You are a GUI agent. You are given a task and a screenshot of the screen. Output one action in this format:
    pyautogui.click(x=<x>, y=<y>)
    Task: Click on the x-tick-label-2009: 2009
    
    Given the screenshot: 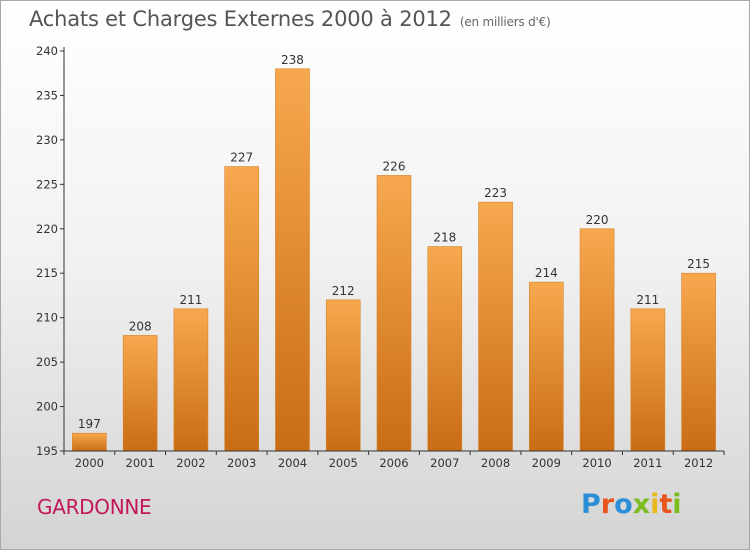 What is the action you would take?
    pyautogui.click(x=546, y=463)
    